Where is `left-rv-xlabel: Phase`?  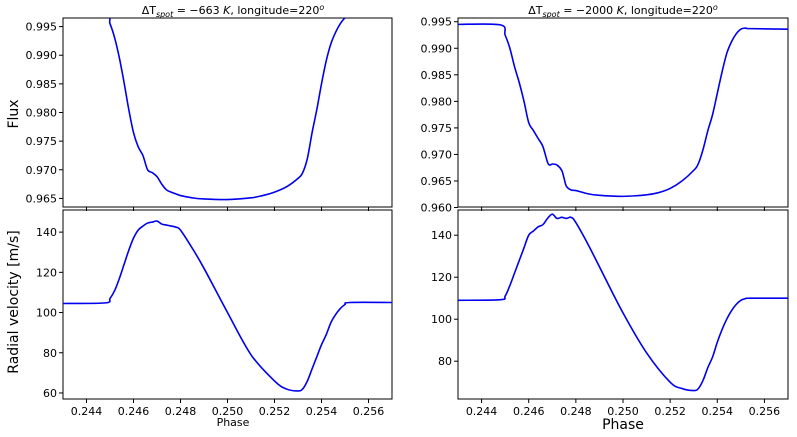
left-rv-xlabel: Phase is located at coordinates (233, 422).